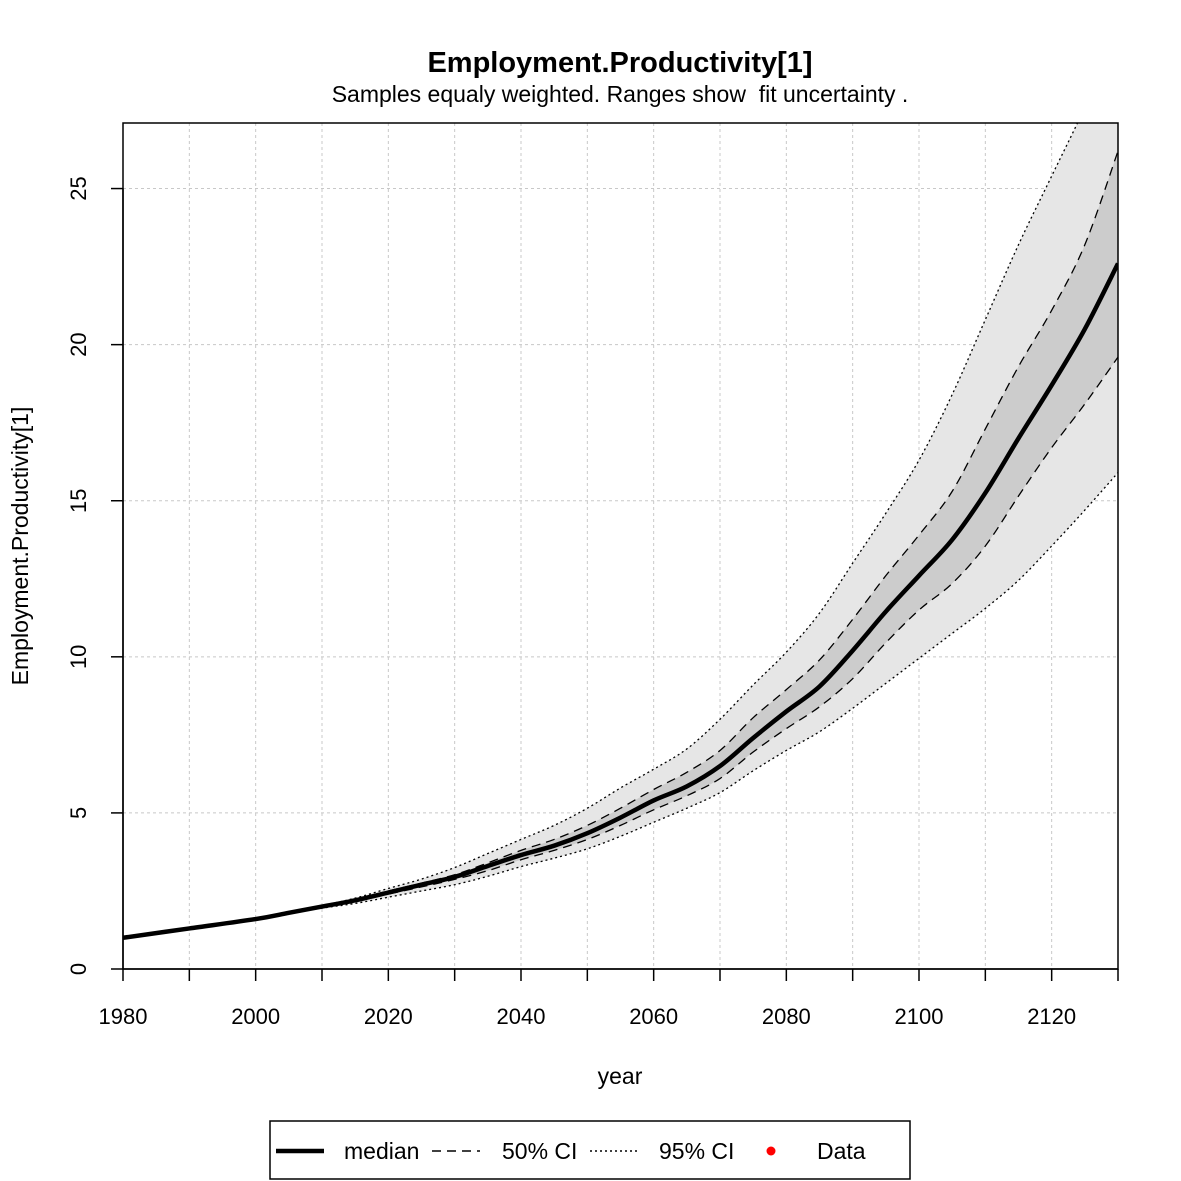  What do you see at coordinates (841, 1151) in the screenshot?
I see `legend-data-label: Data` at bounding box center [841, 1151].